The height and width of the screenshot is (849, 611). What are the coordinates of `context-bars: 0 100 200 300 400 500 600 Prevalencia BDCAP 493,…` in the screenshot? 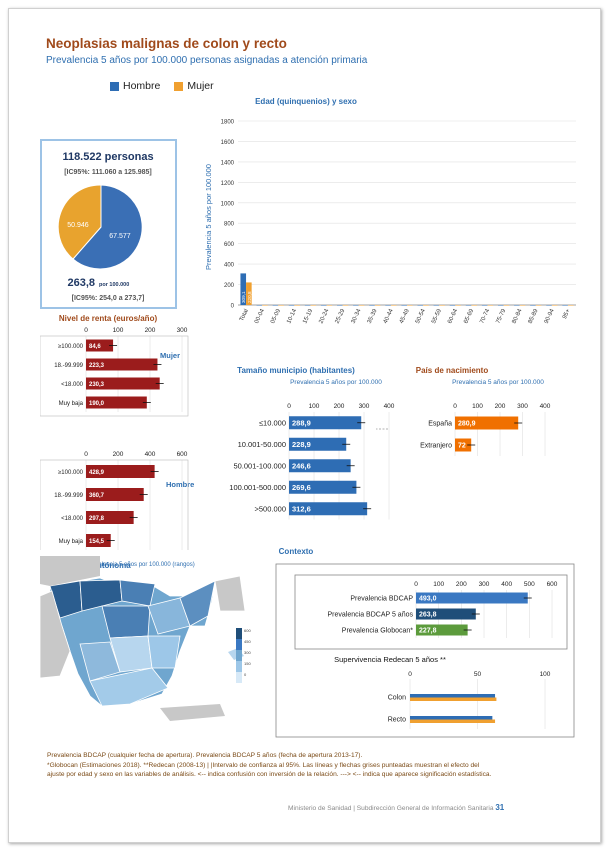 It's located at (443, 609).